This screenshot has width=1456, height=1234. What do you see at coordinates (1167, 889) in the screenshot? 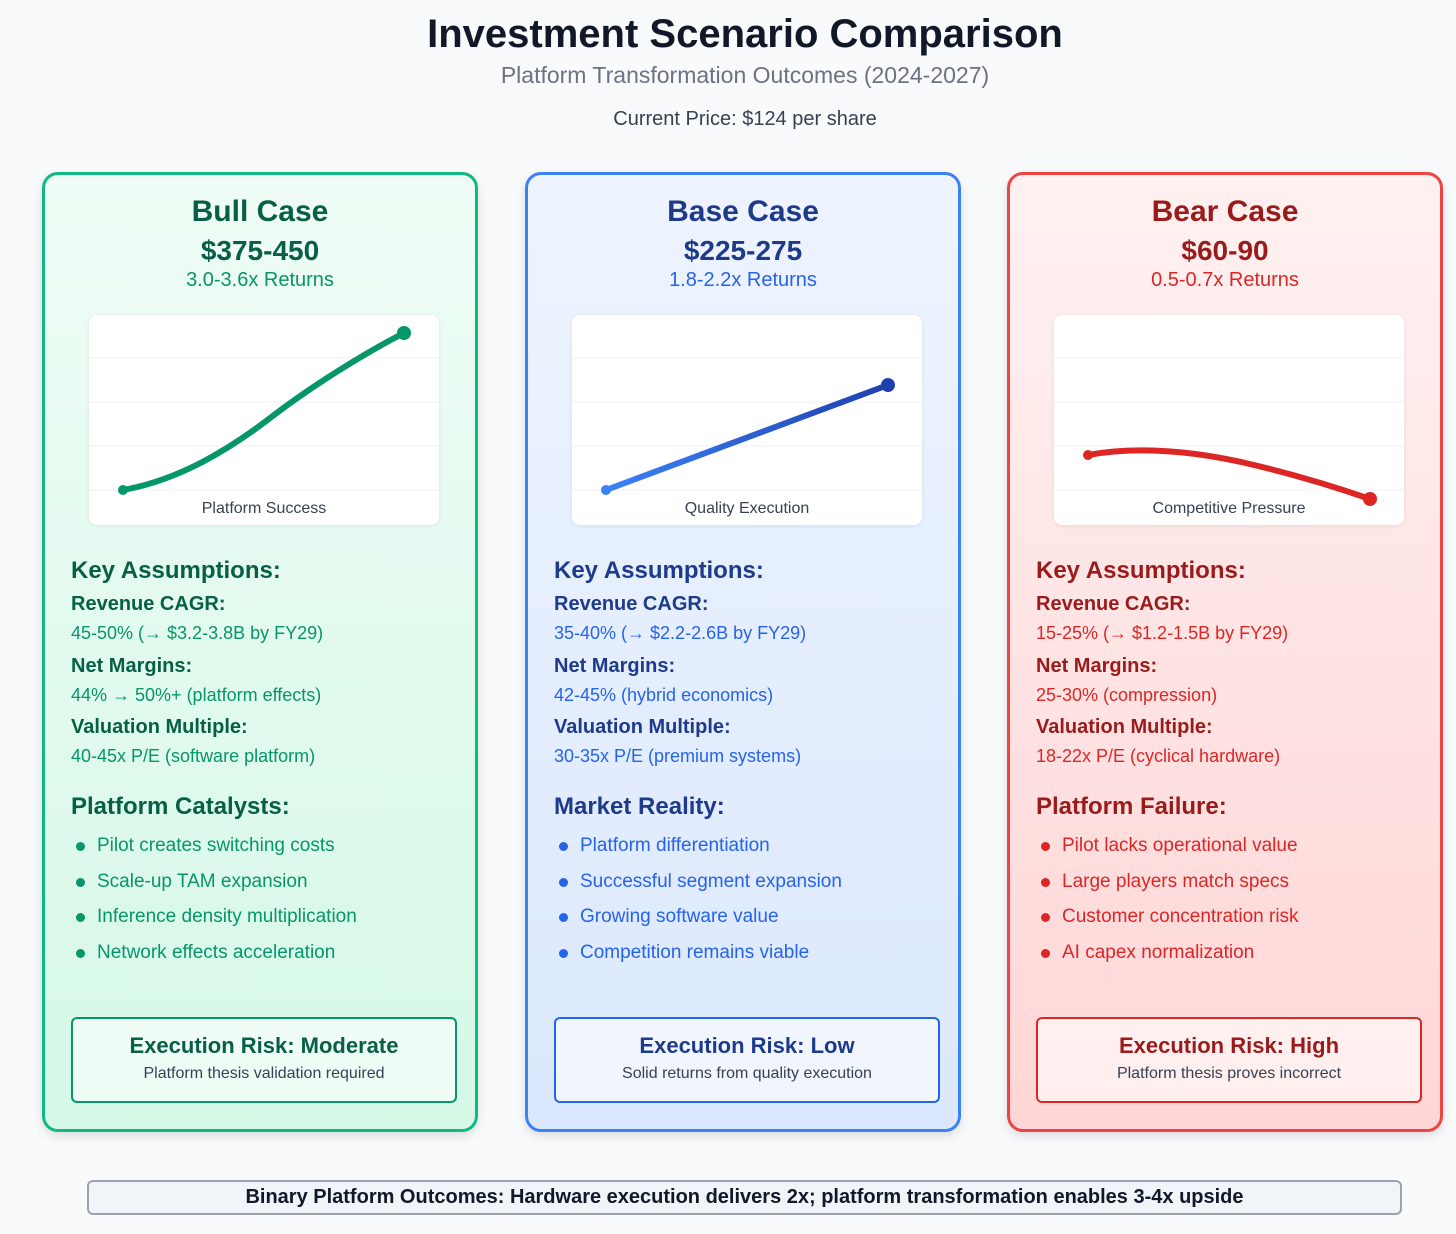
I see `list-item: Large players match specs` at bounding box center [1167, 889].